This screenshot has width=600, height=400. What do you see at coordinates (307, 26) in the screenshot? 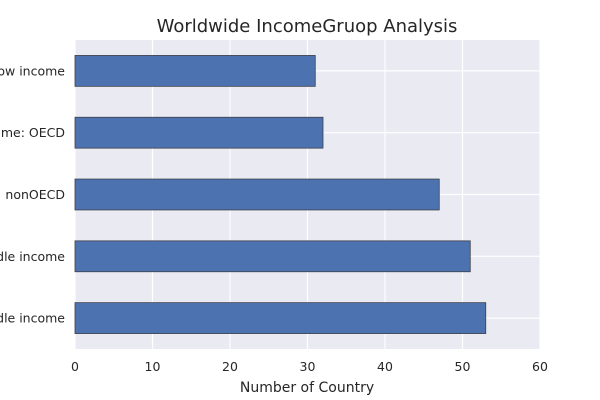
I see `chart-title: Worldwide IncomeGruop Analysis` at bounding box center [307, 26].